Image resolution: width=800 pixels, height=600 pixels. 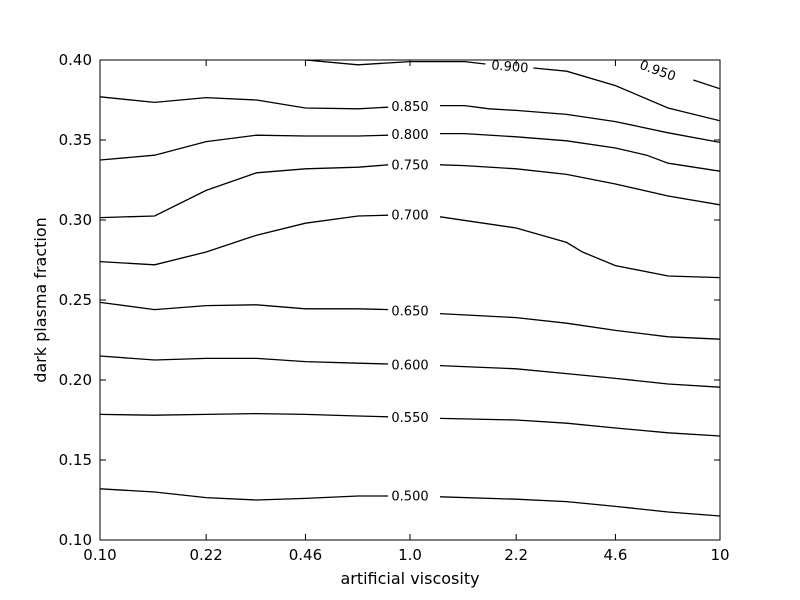 I want to click on contour-label-0550: 0.550, so click(x=409, y=418).